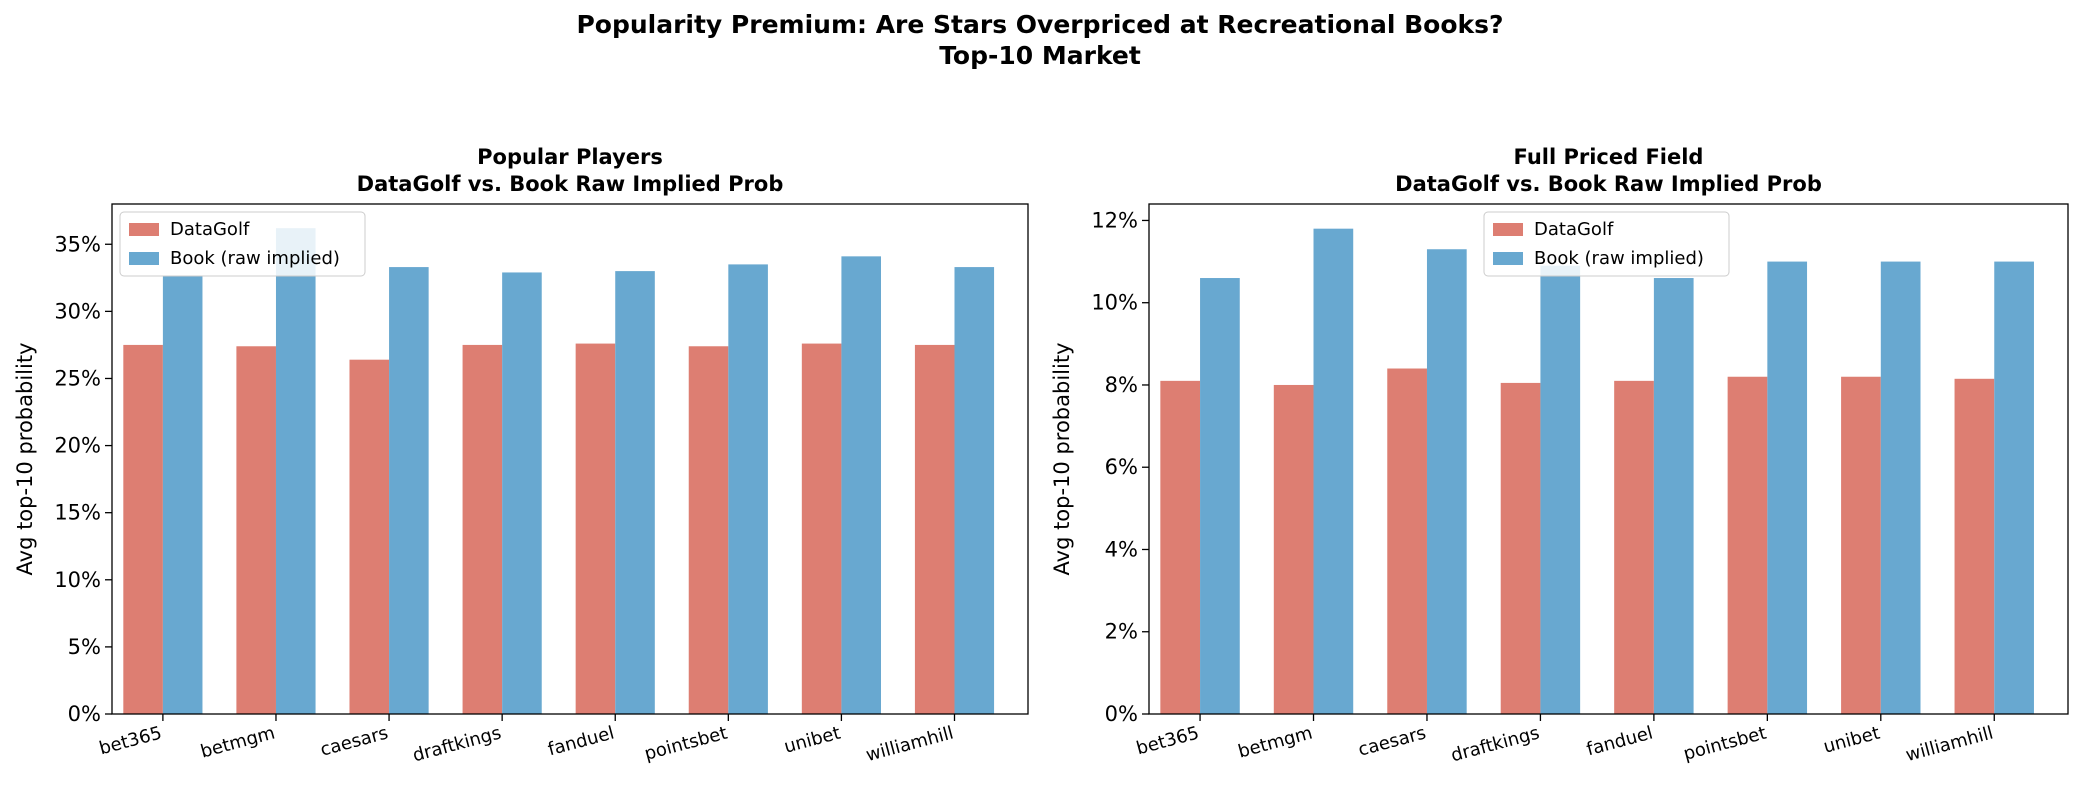 The height and width of the screenshot is (785, 2080). Describe the element at coordinates (84, 647) in the screenshot. I see `y-tick-label: 5%` at that location.